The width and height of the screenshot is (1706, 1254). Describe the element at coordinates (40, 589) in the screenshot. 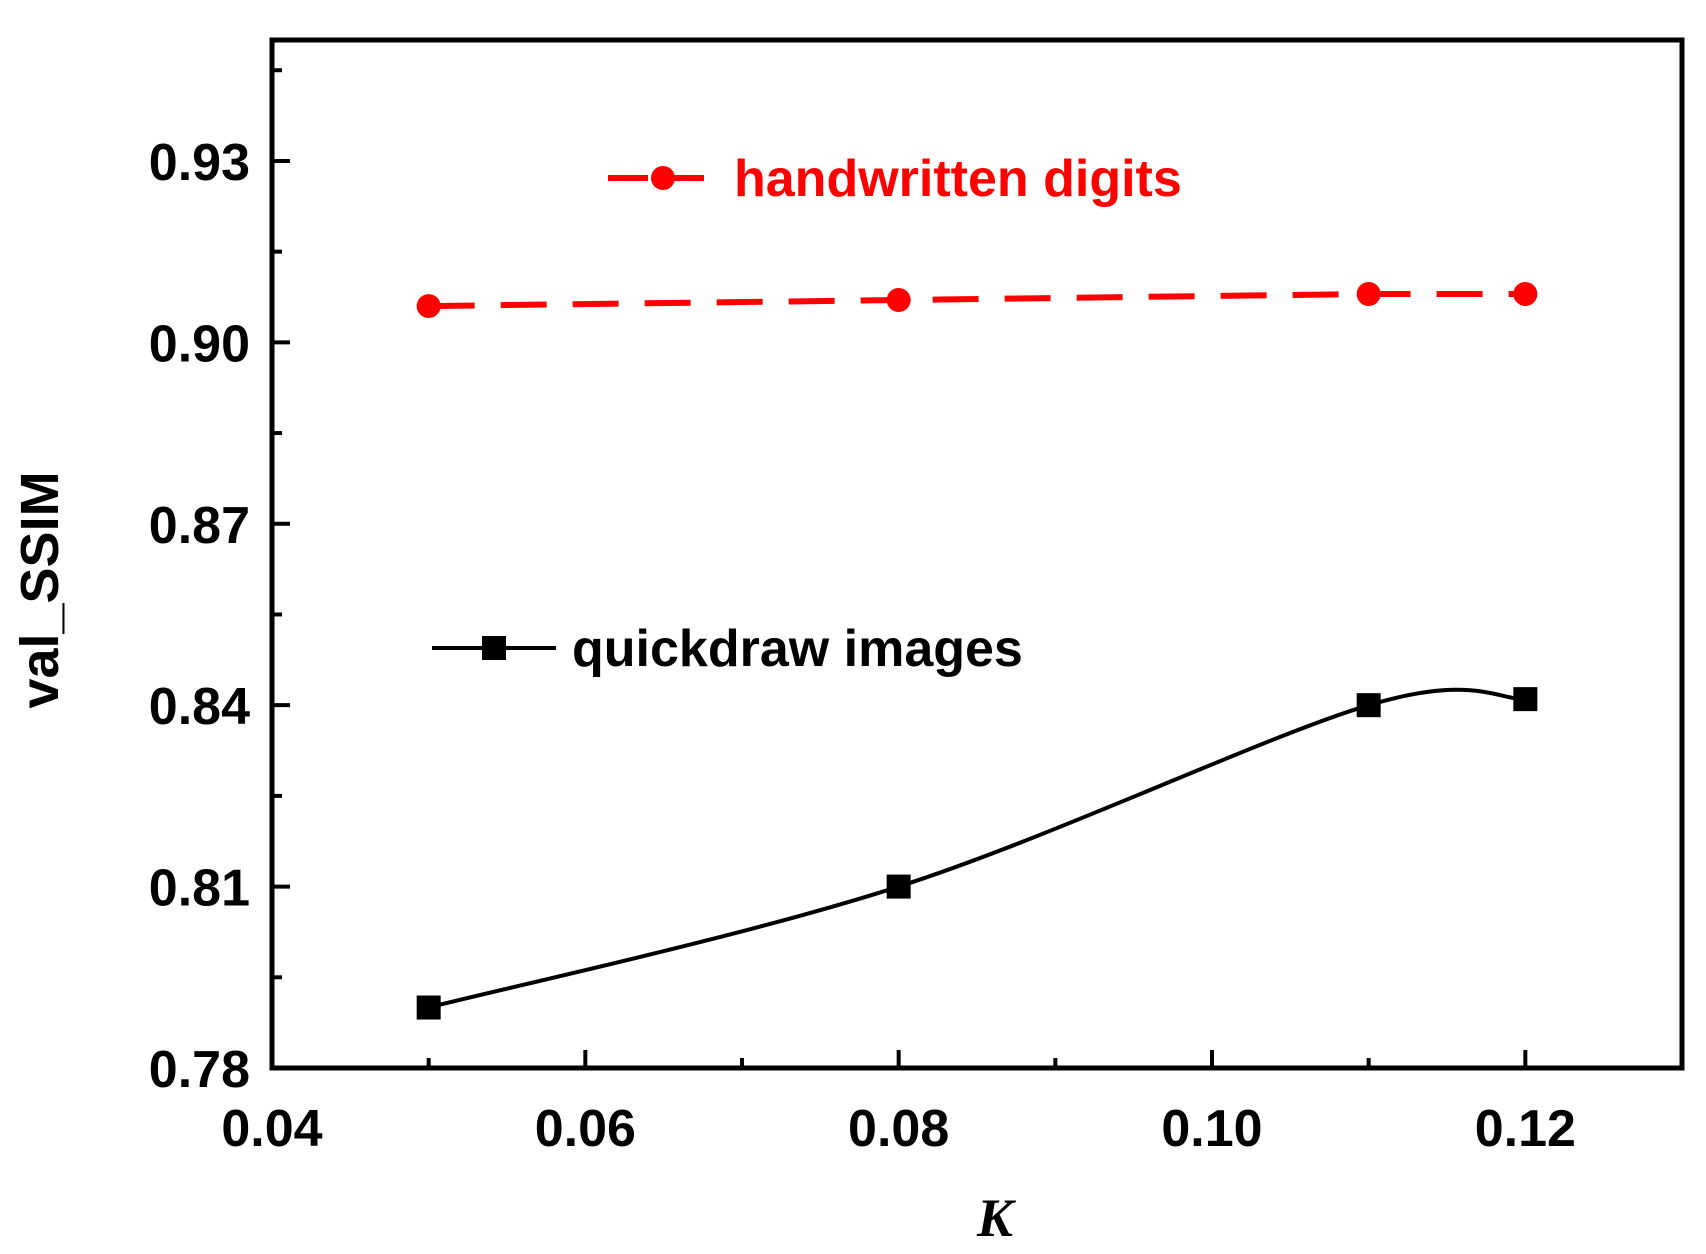

I see `y-axis-title: val_SSIM` at that location.